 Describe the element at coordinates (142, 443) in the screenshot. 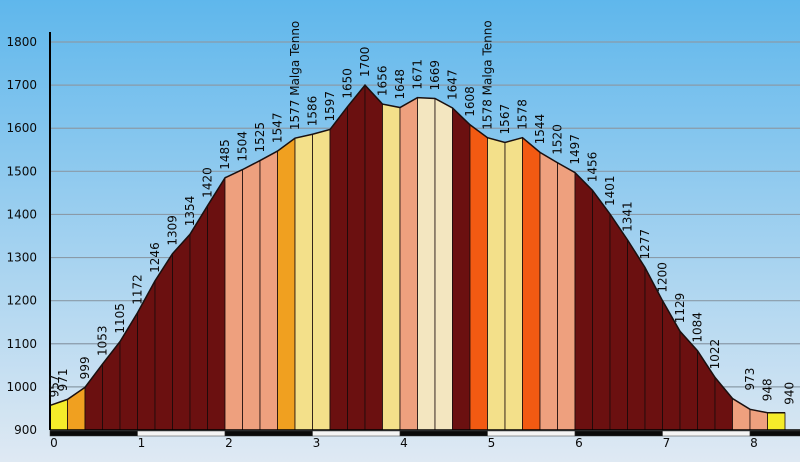

I see `x-tick-label-1: 1` at that location.